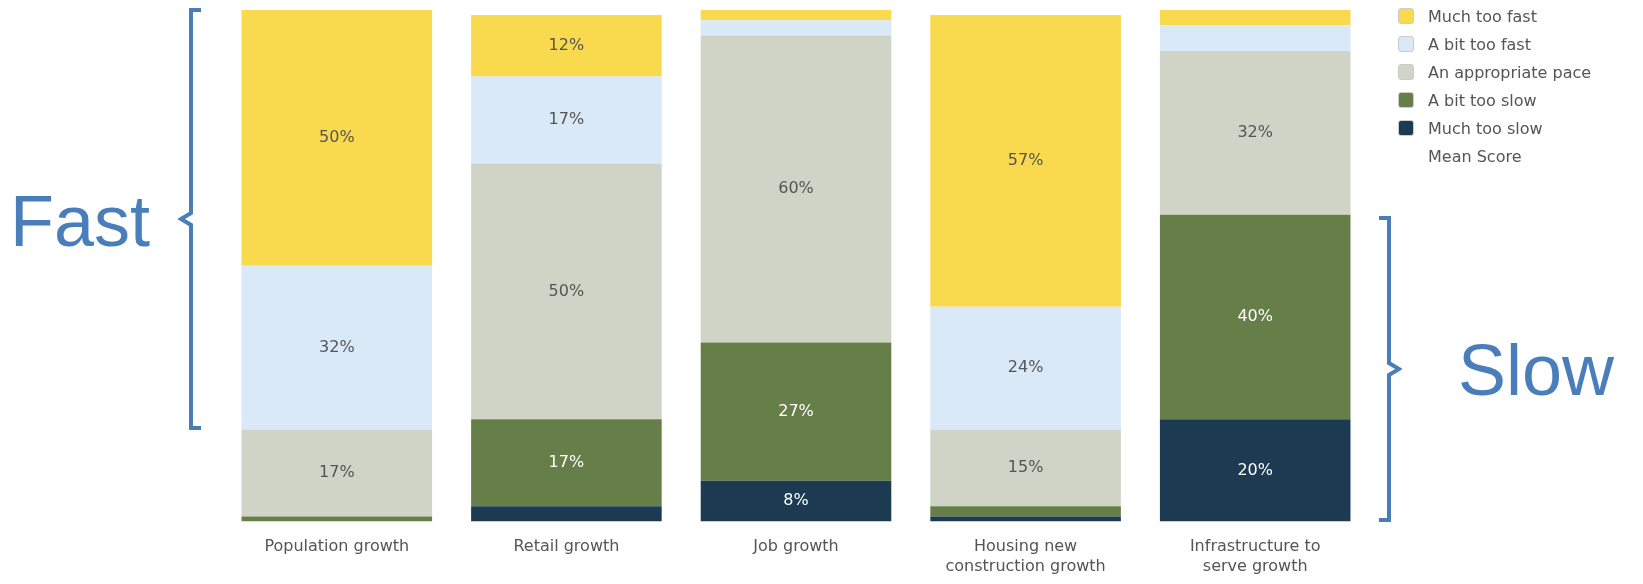 This screenshot has width=1643, height=584. Describe the element at coordinates (1025, 555) in the screenshot. I see `x-tick-label: Housing new construction growth` at that location.